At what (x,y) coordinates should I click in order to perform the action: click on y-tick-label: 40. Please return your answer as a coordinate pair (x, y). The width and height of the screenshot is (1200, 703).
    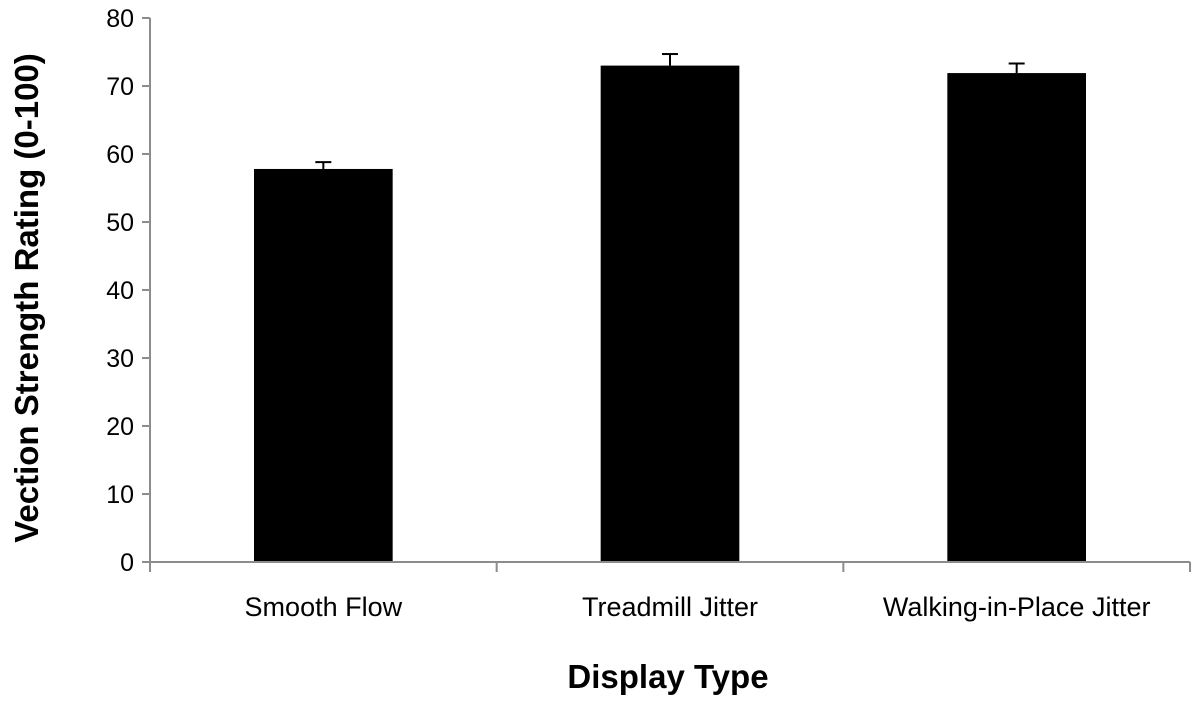
    Looking at the image, I should click on (120, 291).